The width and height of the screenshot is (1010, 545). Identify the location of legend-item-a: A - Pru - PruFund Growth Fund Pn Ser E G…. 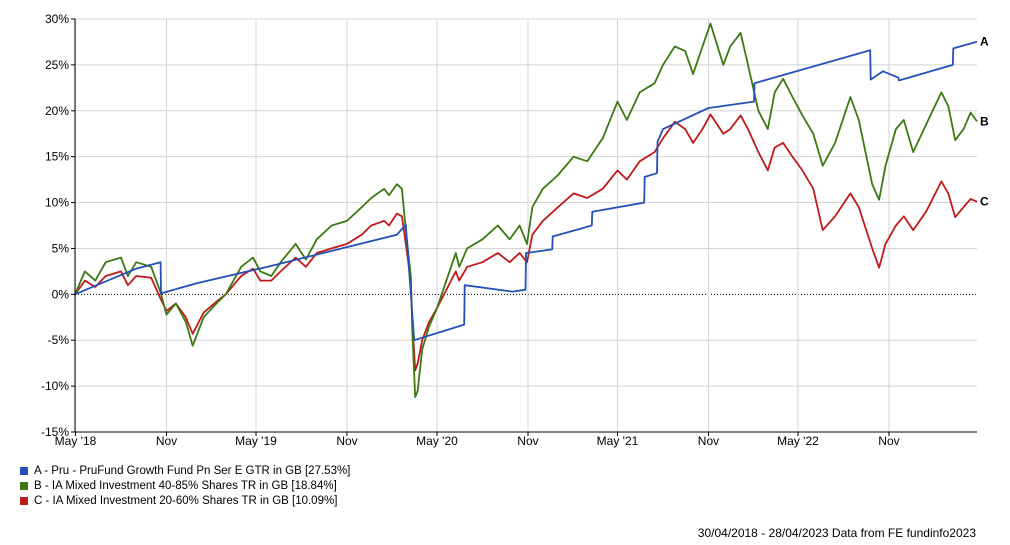
(185, 470).